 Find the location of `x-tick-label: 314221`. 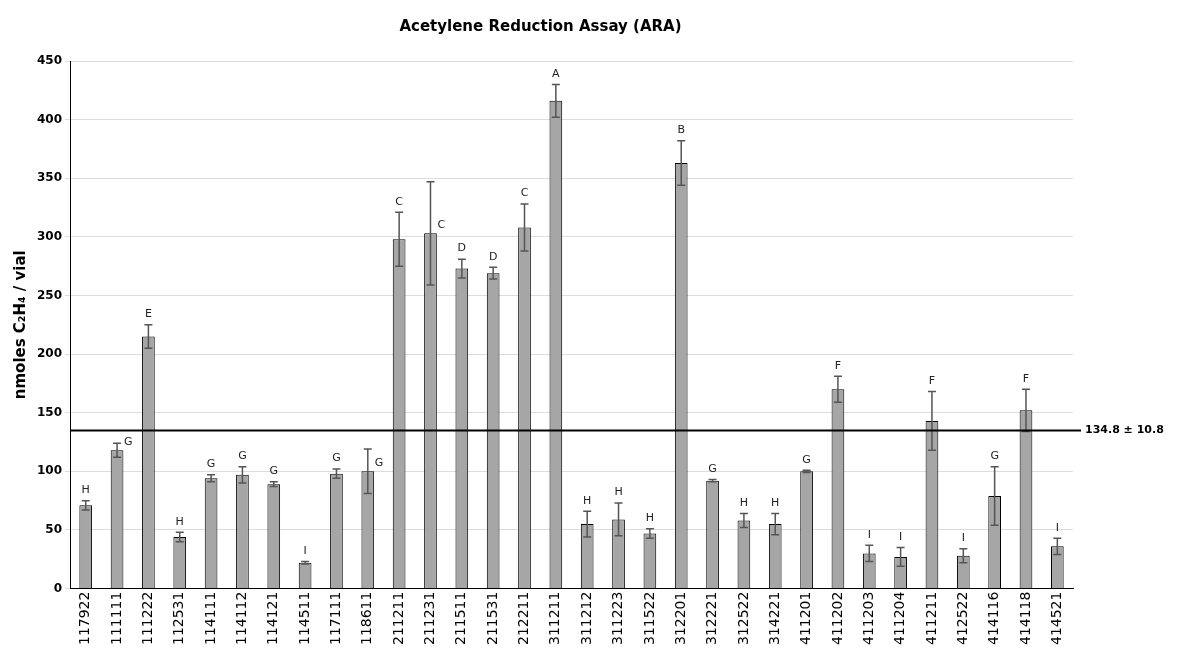

x-tick-label: 314221 is located at coordinates (773, 618).